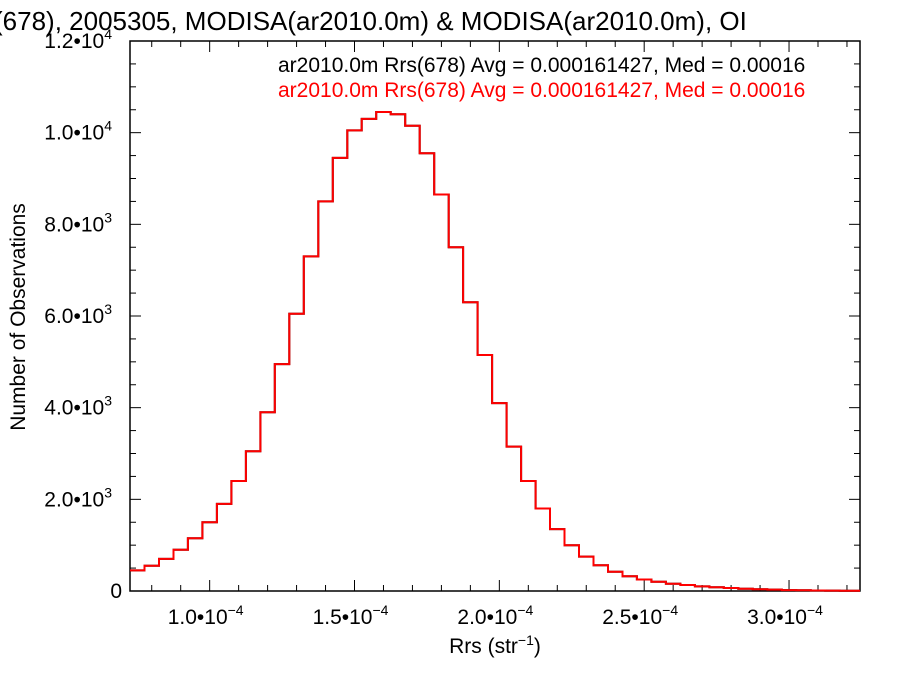 Image resolution: width=900 pixels, height=675 pixels. What do you see at coordinates (78, 131) in the screenshot?
I see `y-tick-label: 1.0•104` at bounding box center [78, 131].